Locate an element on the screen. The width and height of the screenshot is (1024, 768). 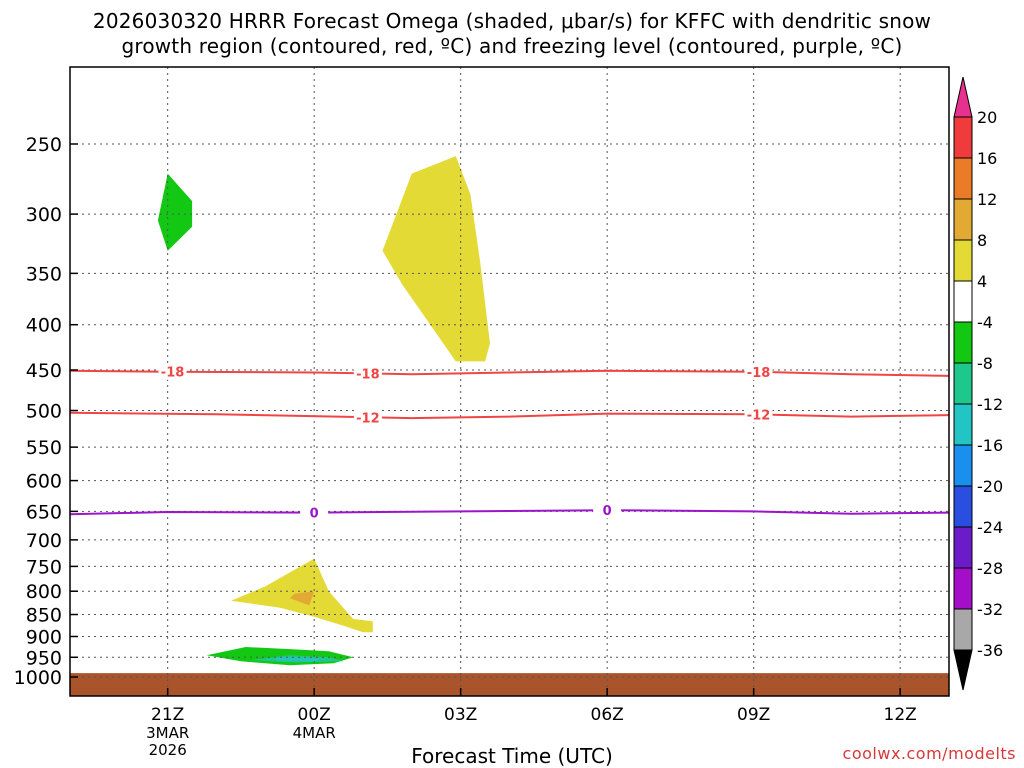
y-tick-label-800: 800 is located at coordinates (44, 592).